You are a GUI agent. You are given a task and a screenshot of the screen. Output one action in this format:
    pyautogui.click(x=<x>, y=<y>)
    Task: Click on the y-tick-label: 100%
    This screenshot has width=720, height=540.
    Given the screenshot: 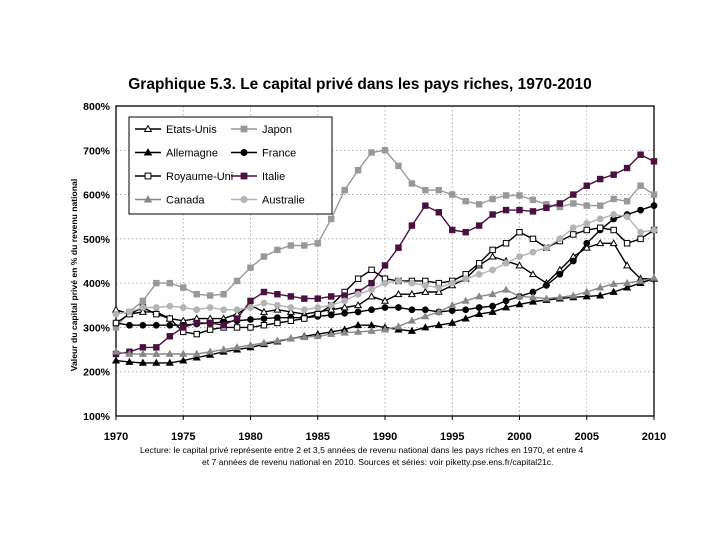 What is the action you would take?
    pyautogui.click(x=97, y=417)
    